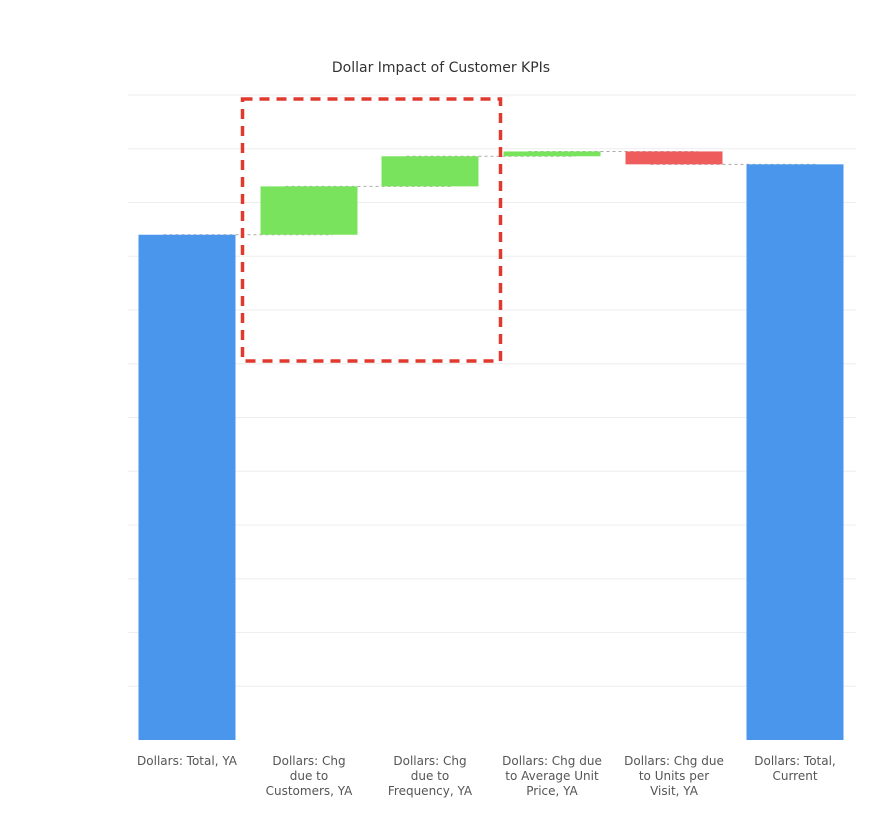  I want to click on chart-title: Dollar Impact of Customer KPIs, so click(441, 68).